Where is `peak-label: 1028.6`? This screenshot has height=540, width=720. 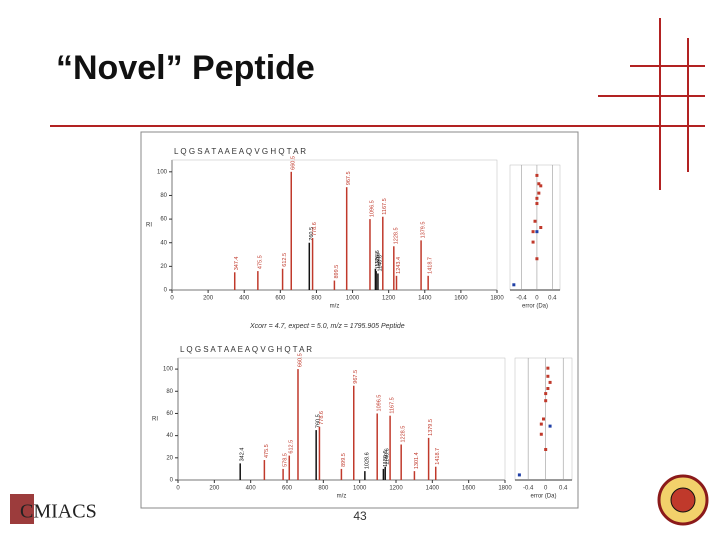 peak-label: 1028.6 is located at coordinates (367, 460).